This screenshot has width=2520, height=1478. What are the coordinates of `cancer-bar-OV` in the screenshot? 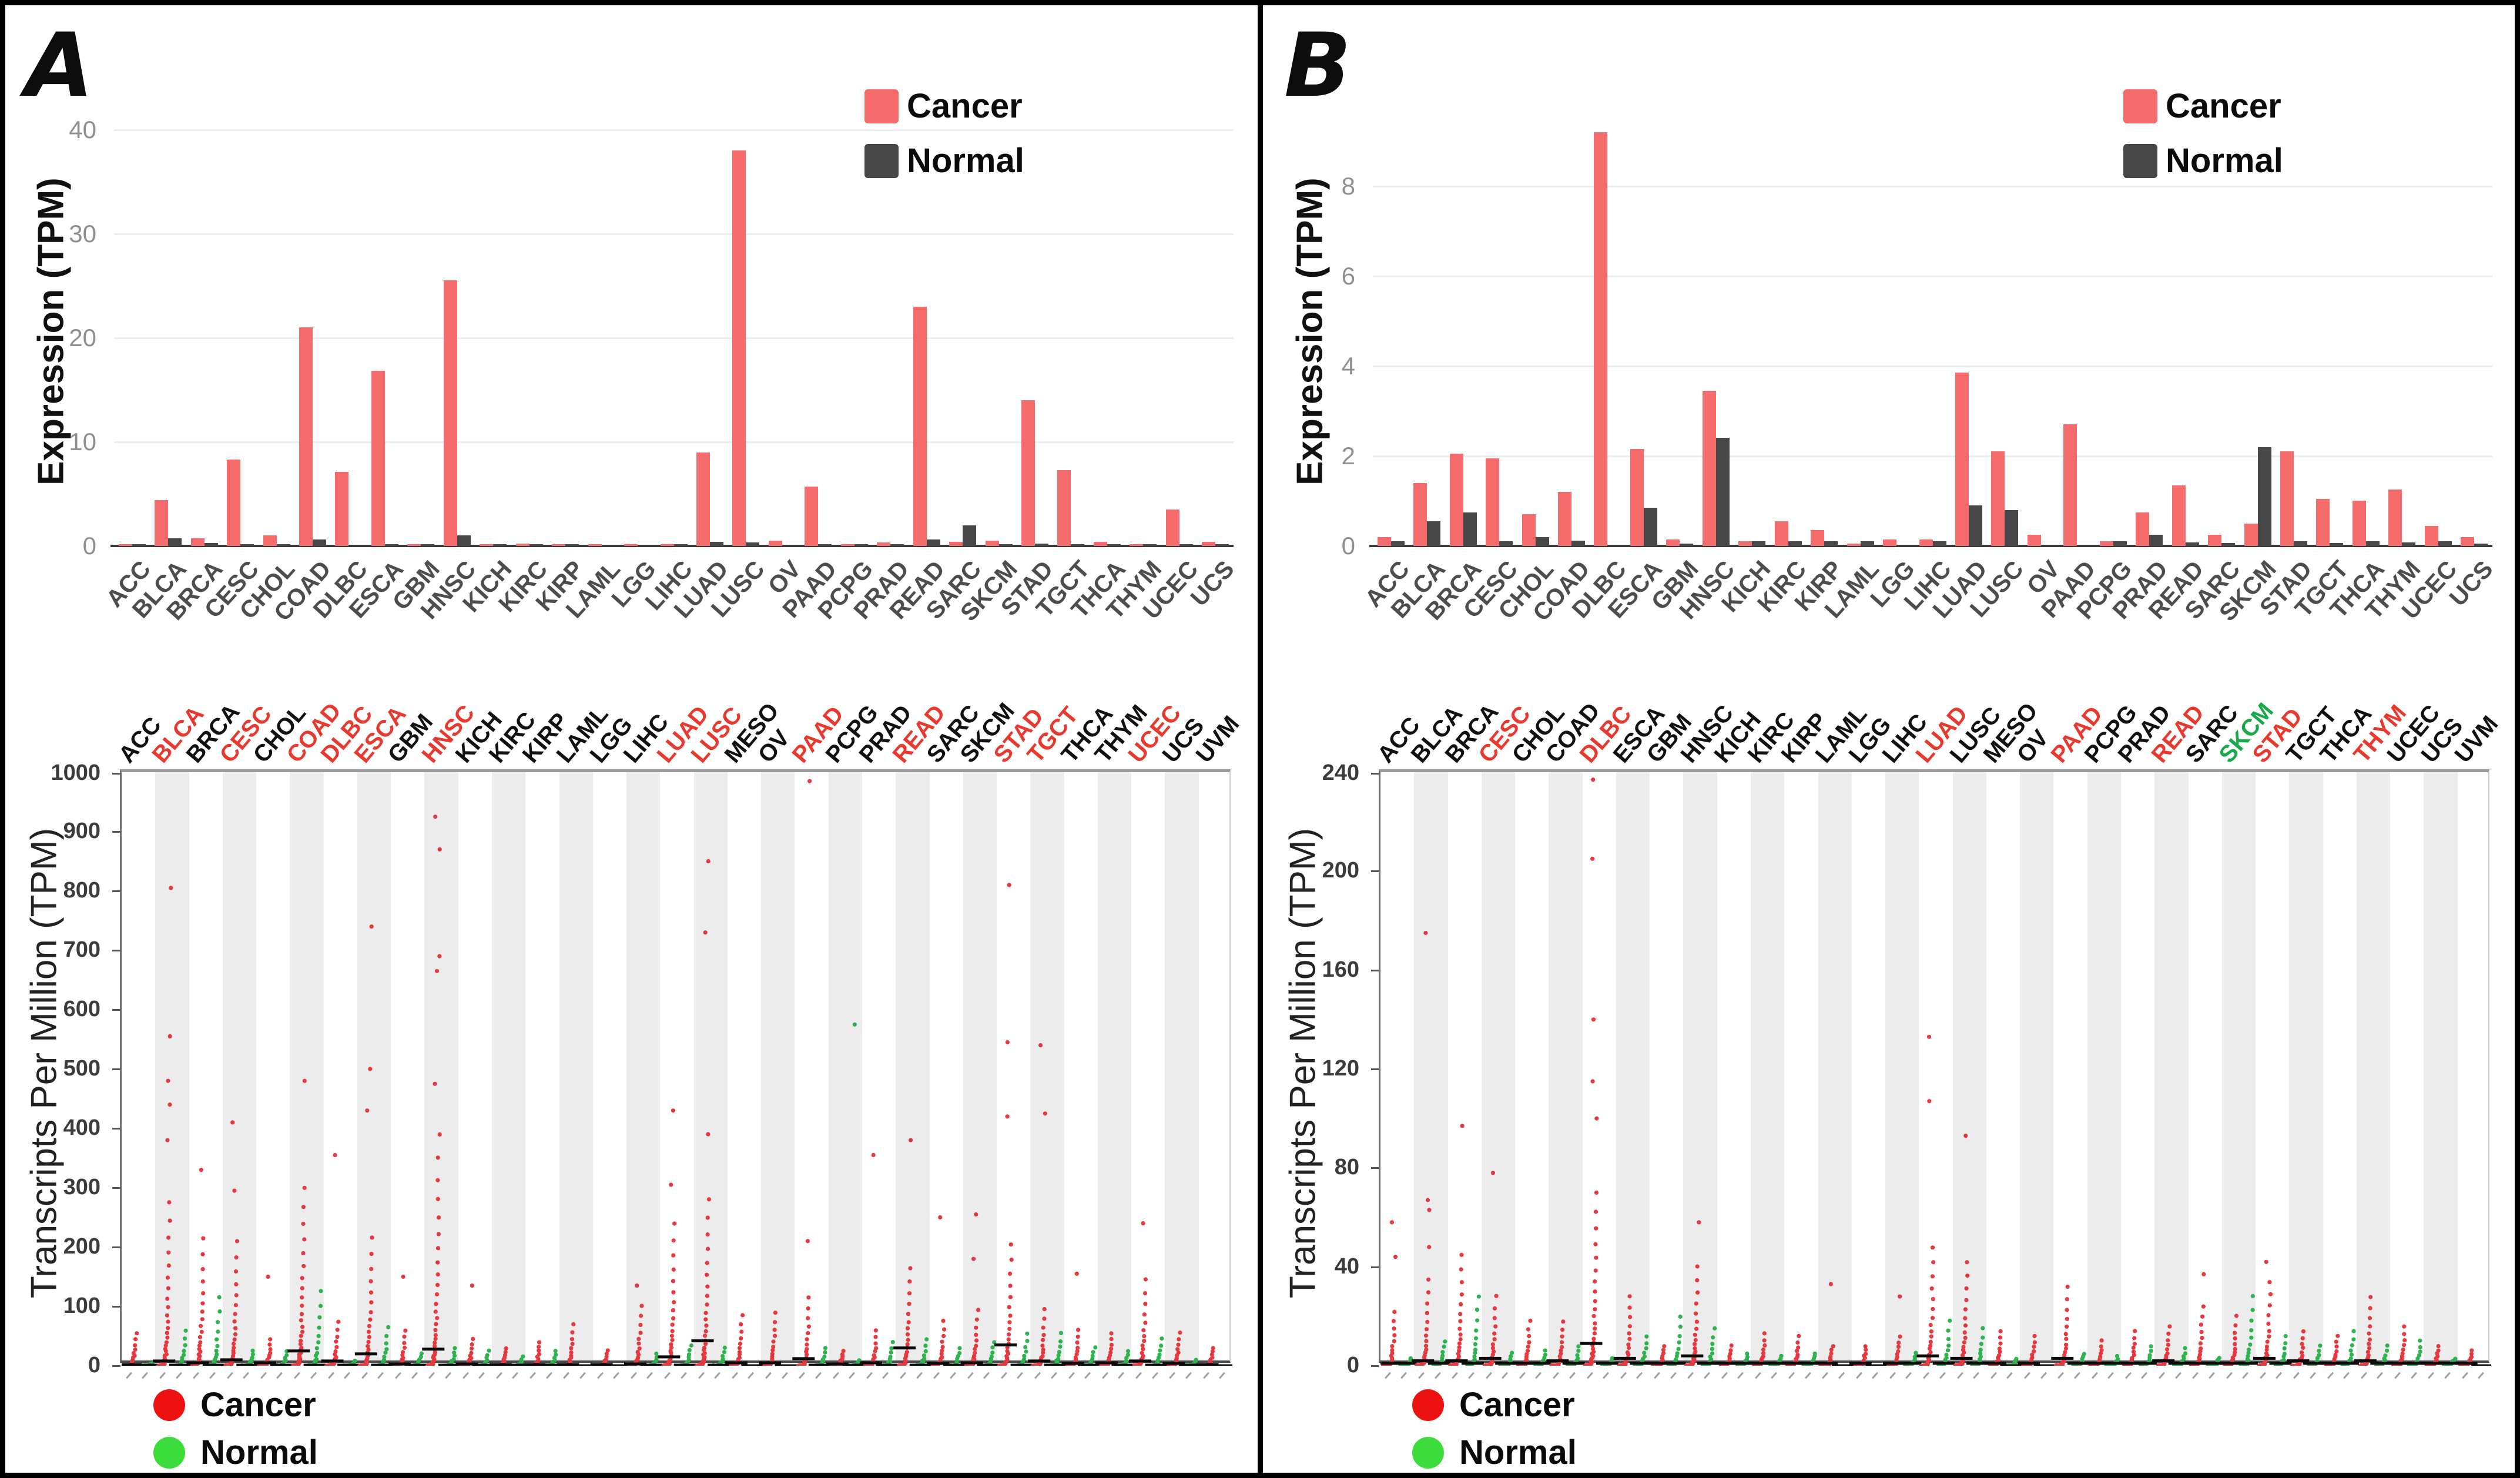 It's located at (775, 543).